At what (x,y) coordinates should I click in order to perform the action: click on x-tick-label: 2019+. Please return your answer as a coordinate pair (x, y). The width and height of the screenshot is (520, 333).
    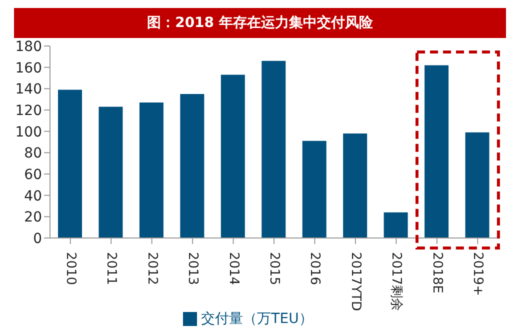
    Looking at the image, I should click on (478, 274).